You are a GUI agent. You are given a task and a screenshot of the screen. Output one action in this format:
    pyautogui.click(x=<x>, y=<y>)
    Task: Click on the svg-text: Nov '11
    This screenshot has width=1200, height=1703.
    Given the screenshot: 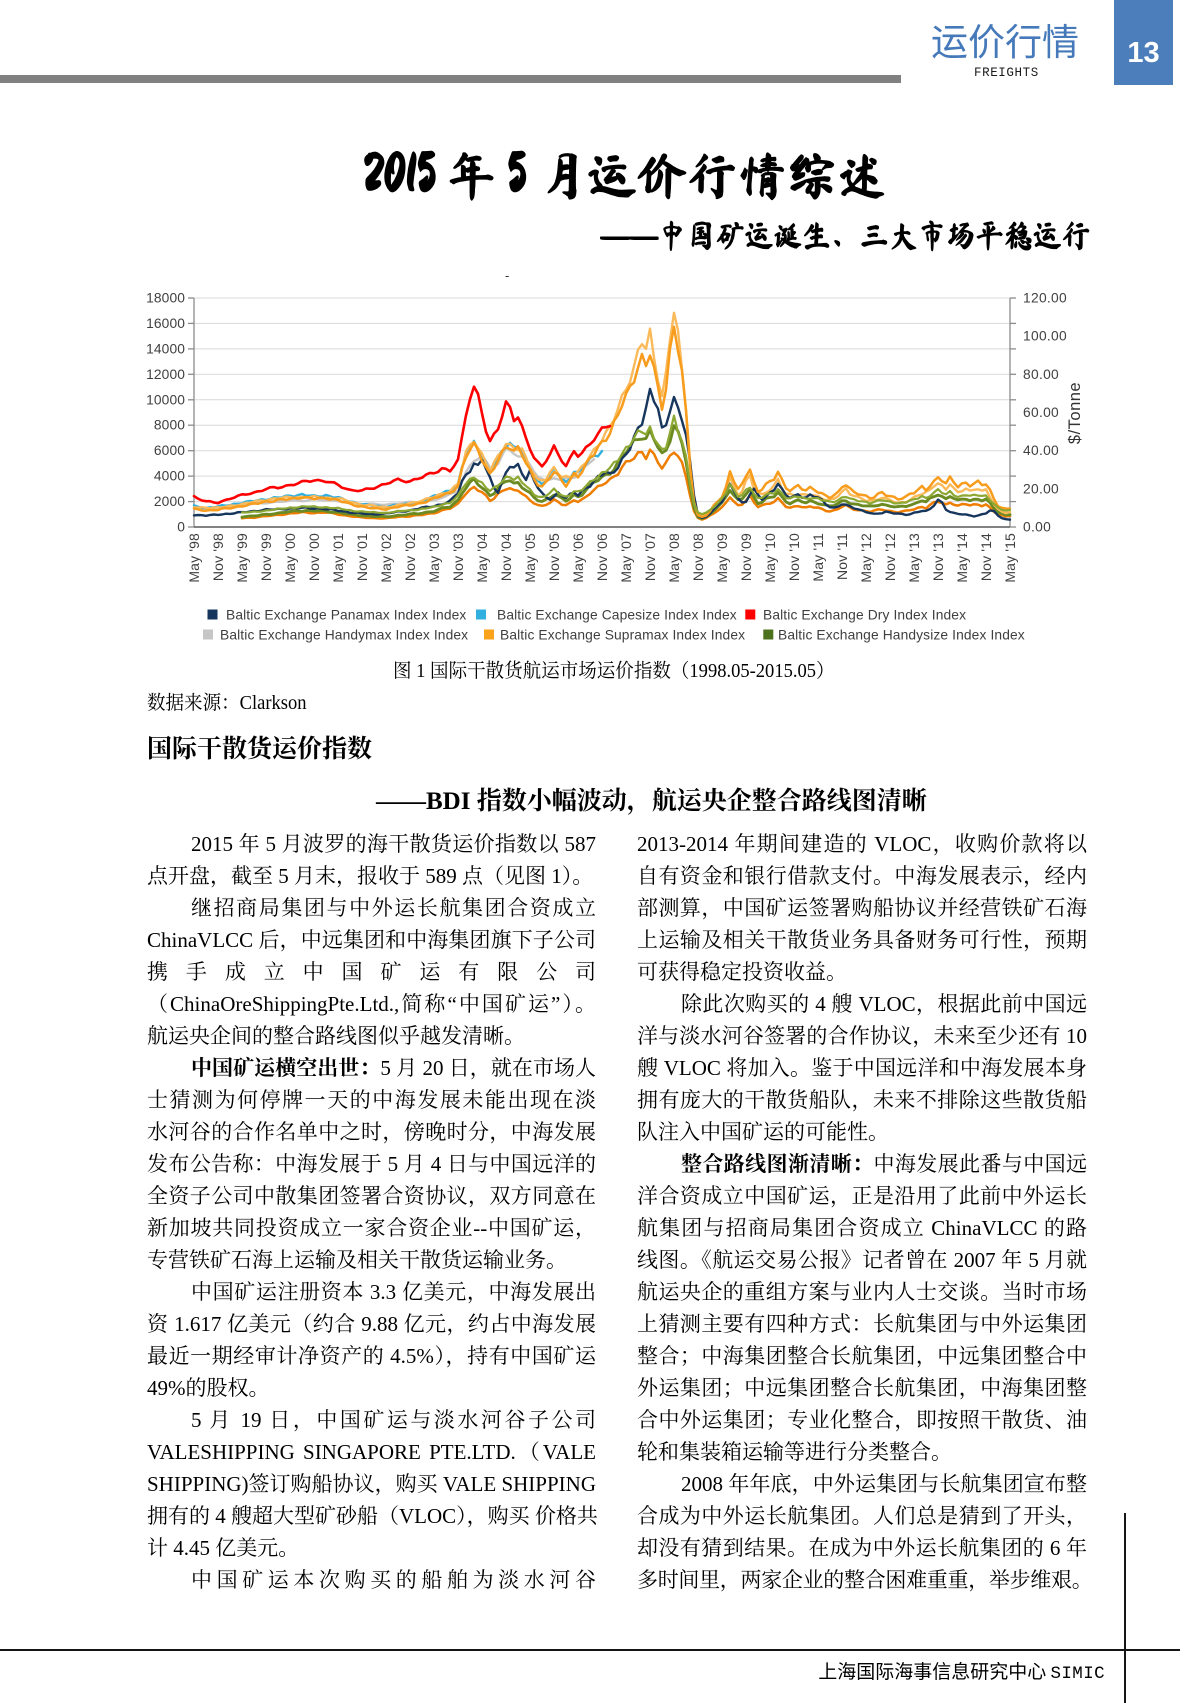 What is the action you would take?
    pyautogui.click(x=842, y=556)
    